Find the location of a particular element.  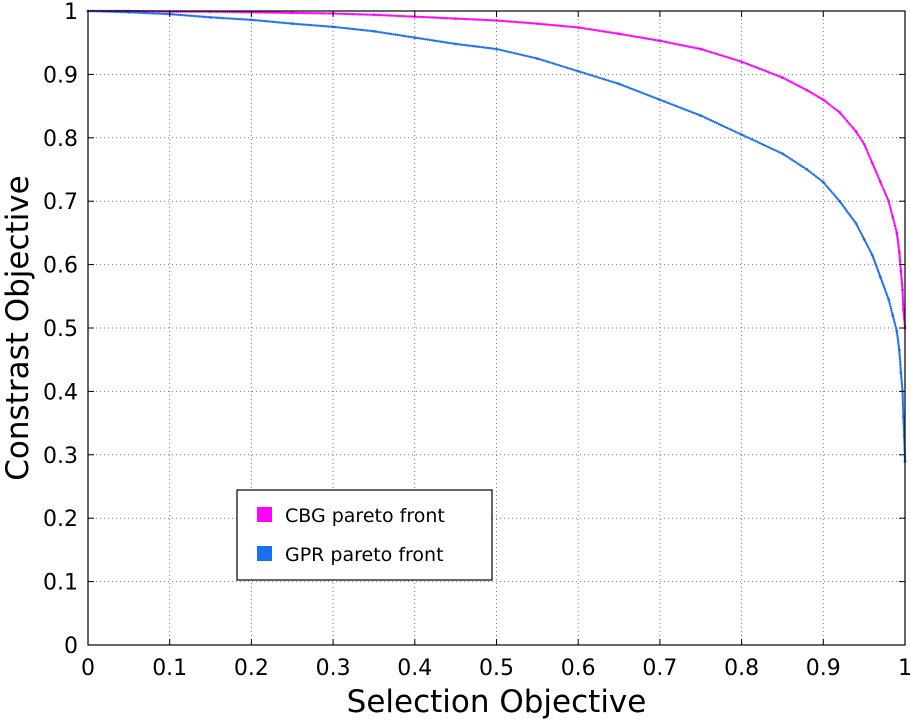

y-tick-label: 0.7 is located at coordinates (60, 202).